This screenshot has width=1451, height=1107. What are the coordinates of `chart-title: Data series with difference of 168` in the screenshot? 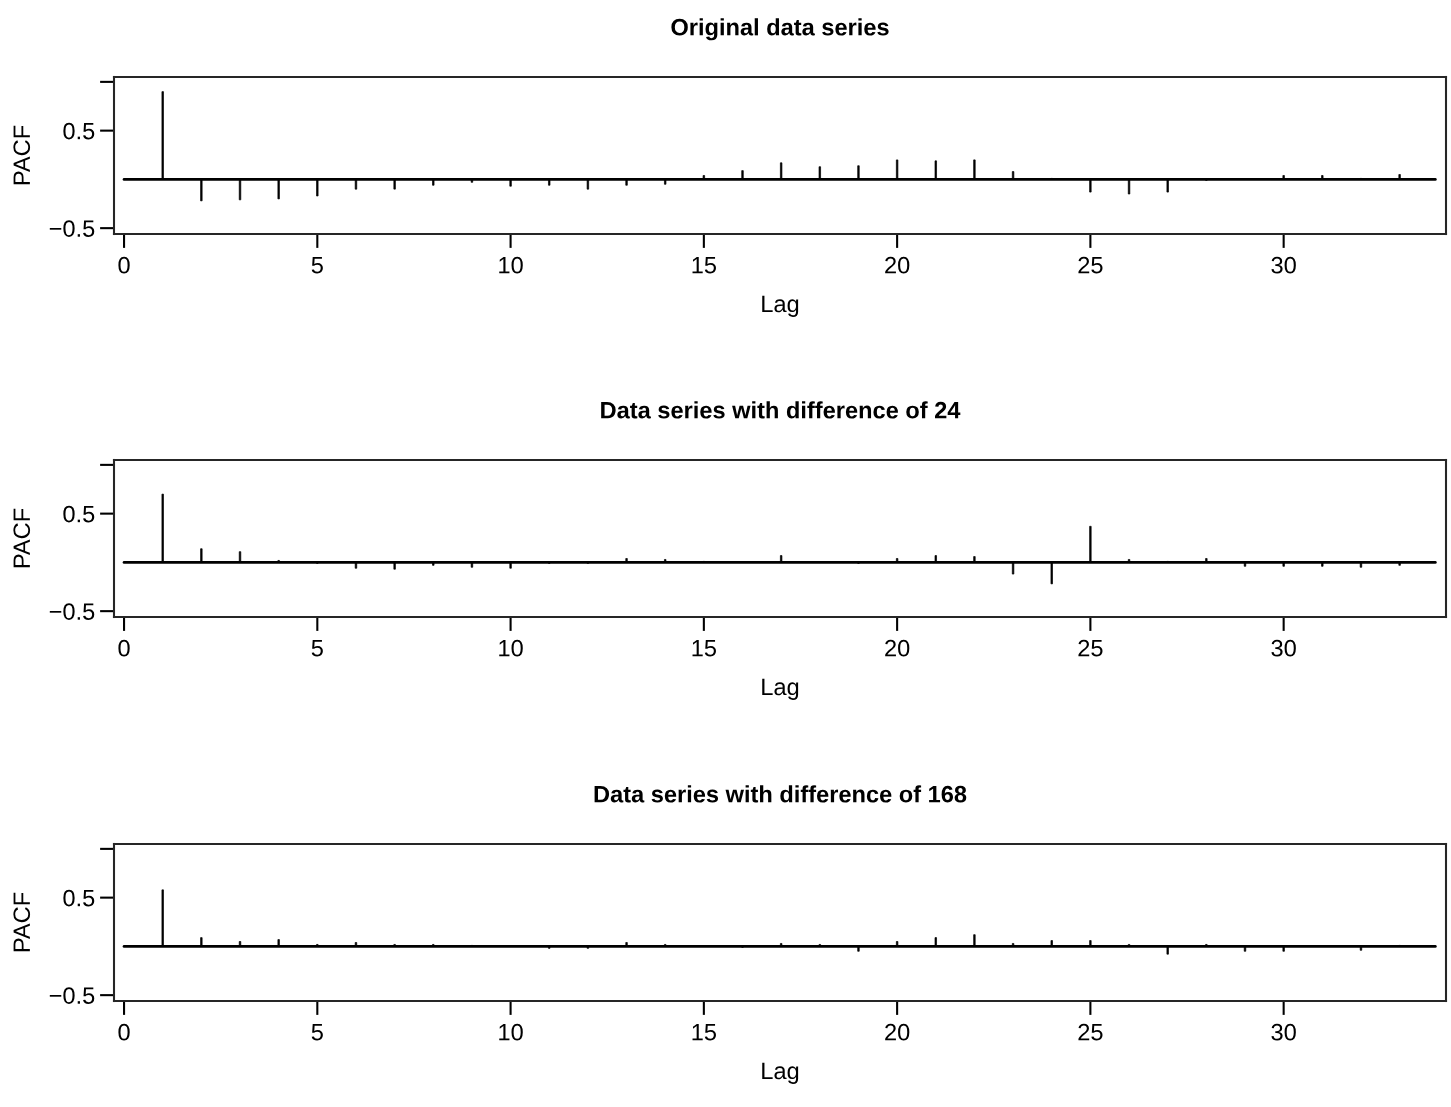 It's located at (780, 794).